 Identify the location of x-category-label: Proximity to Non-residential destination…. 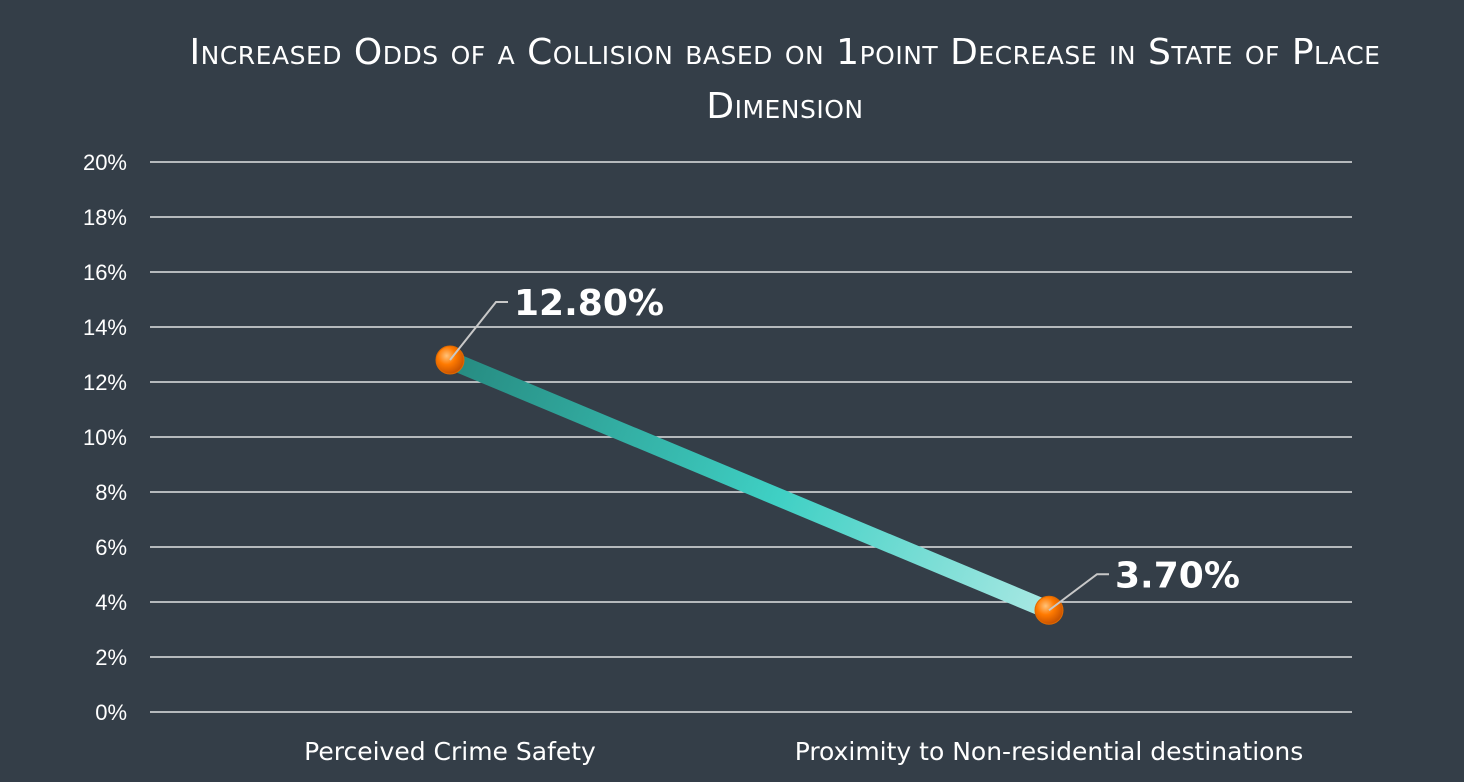
(1049, 751).